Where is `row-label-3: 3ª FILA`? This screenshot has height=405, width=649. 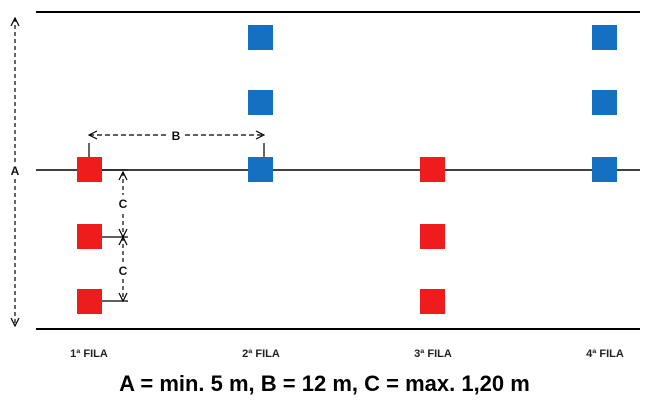 row-label-3: 3ª FILA is located at coordinates (433, 354).